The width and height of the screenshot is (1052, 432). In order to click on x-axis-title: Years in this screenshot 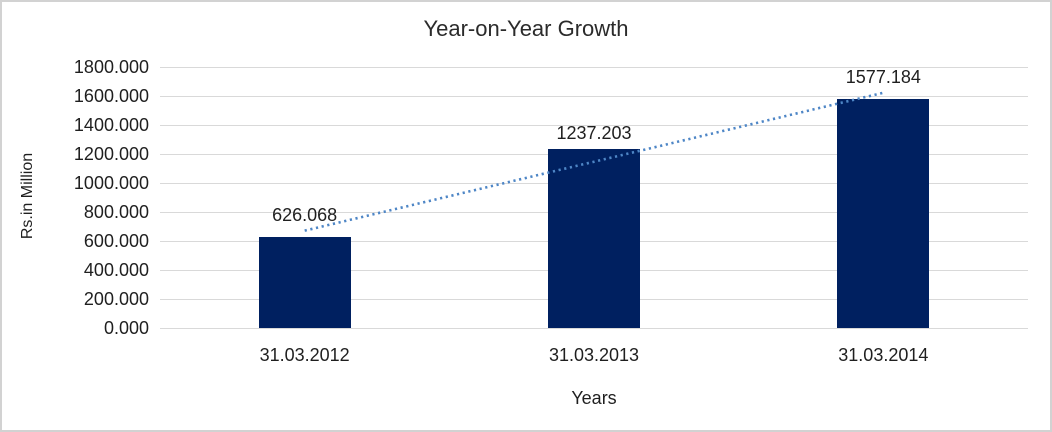, I will do `click(594, 398)`.